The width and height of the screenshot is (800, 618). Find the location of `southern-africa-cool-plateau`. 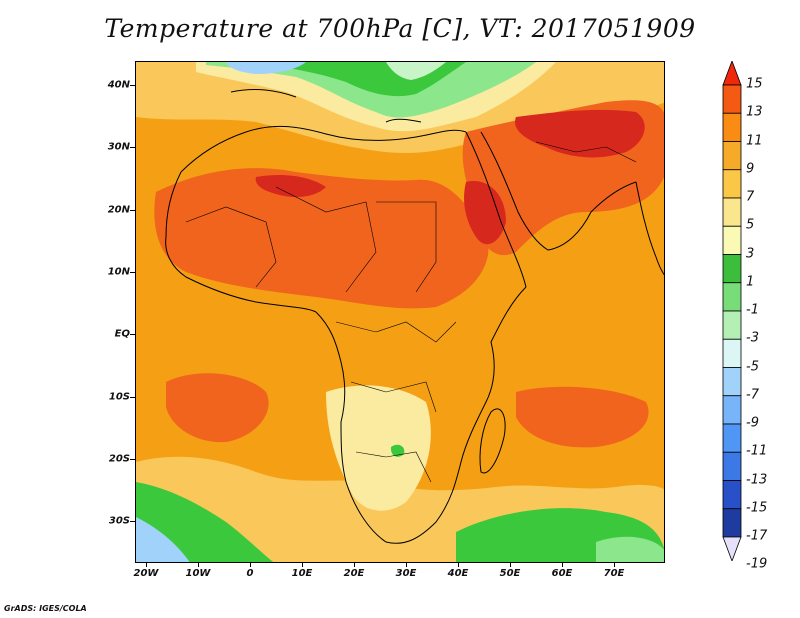

southern-africa-cool-plateau is located at coordinates (378, 448).